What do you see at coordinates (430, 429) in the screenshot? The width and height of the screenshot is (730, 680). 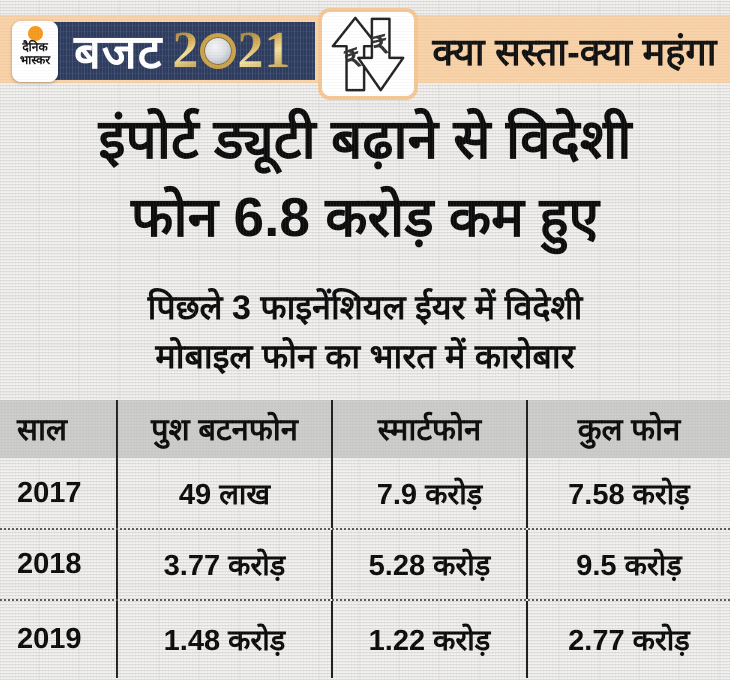 I see `col-header-smartphone: स्मार्टफोन` at bounding box center [430, 429].